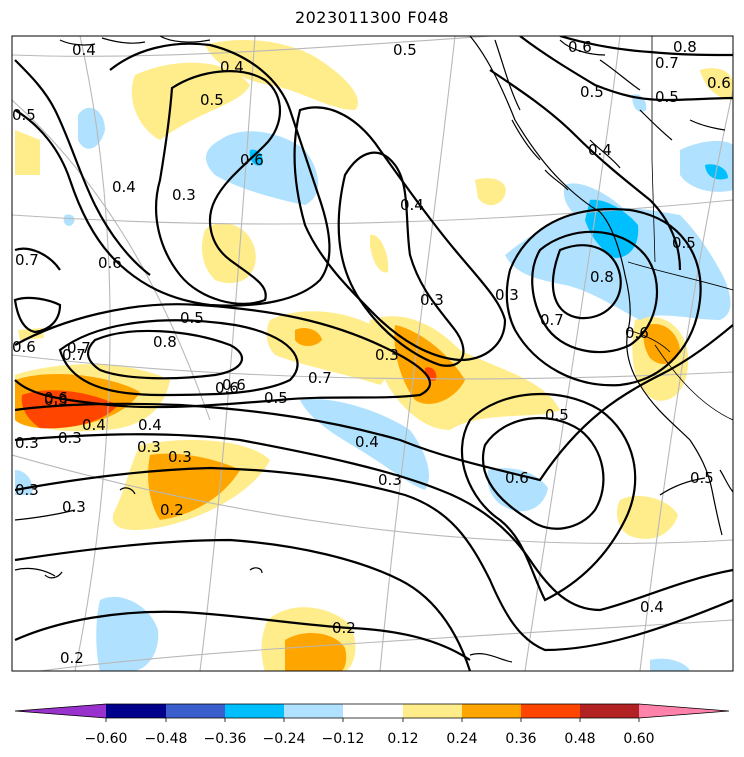  Describe the element at coordinates (680, 228) in the screenshot. I see `political-boundaries` at that location.